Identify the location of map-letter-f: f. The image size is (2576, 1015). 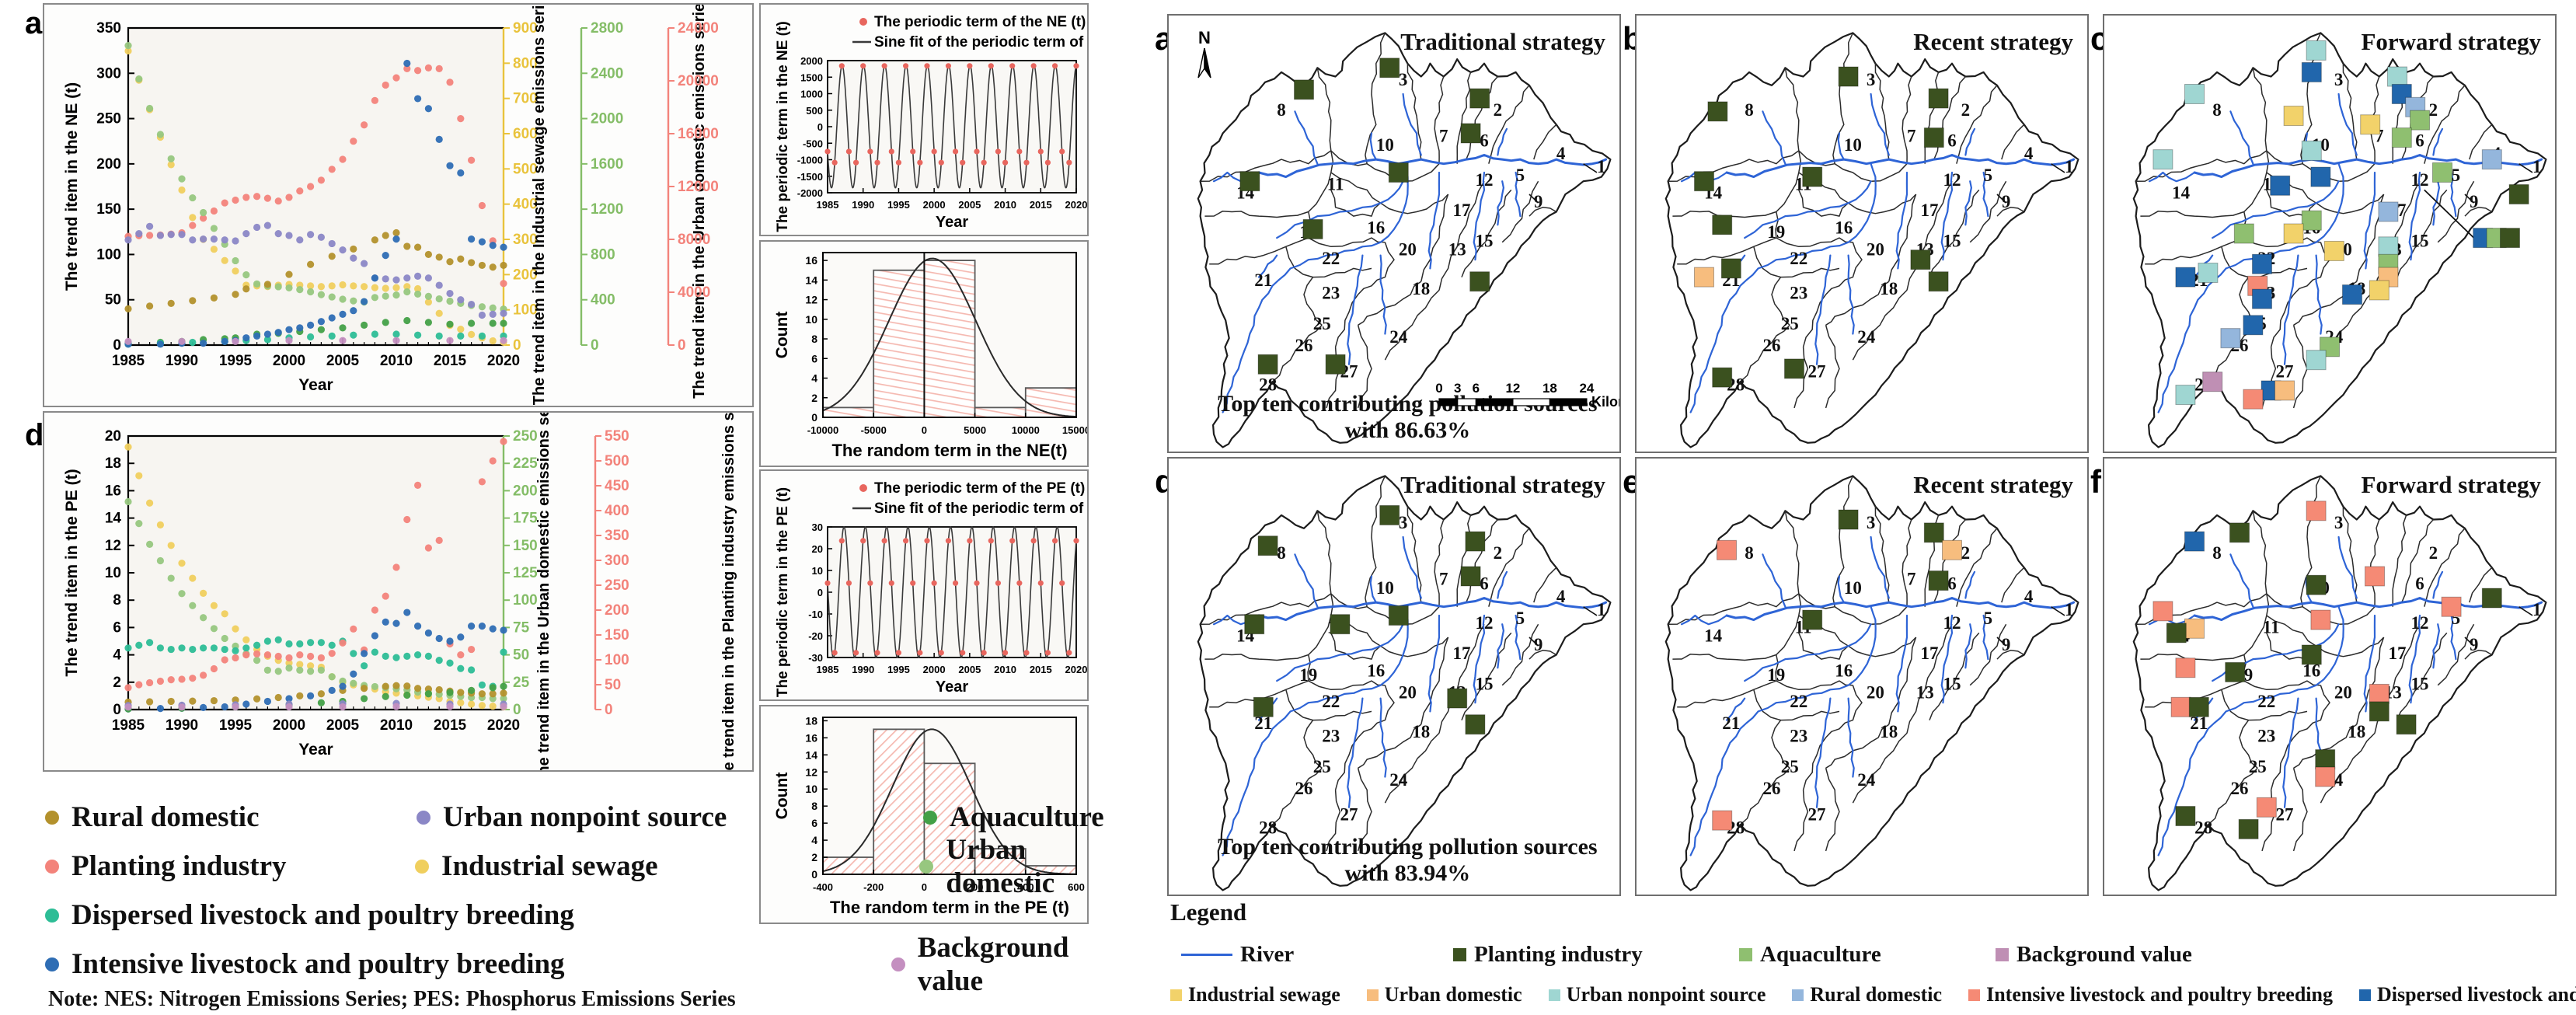
(2095, 481).